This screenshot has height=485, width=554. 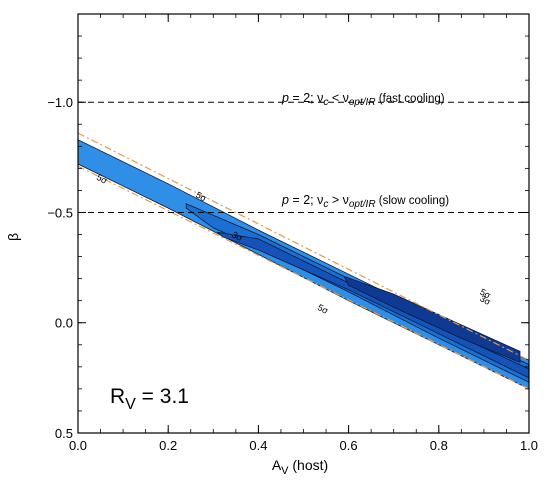 I want to click on fast-p: p, so click(x=285, y=98).